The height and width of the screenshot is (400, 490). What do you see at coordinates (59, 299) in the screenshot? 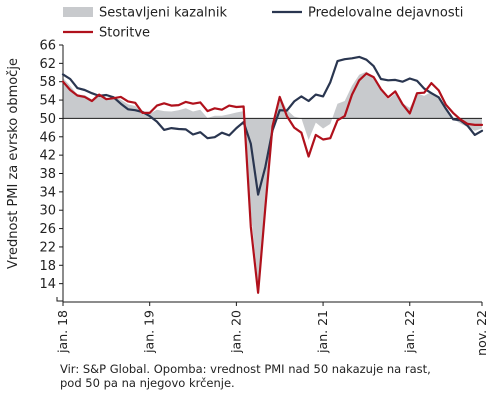
I see `y-axis-break-marker` at bounding box center [59, 299].